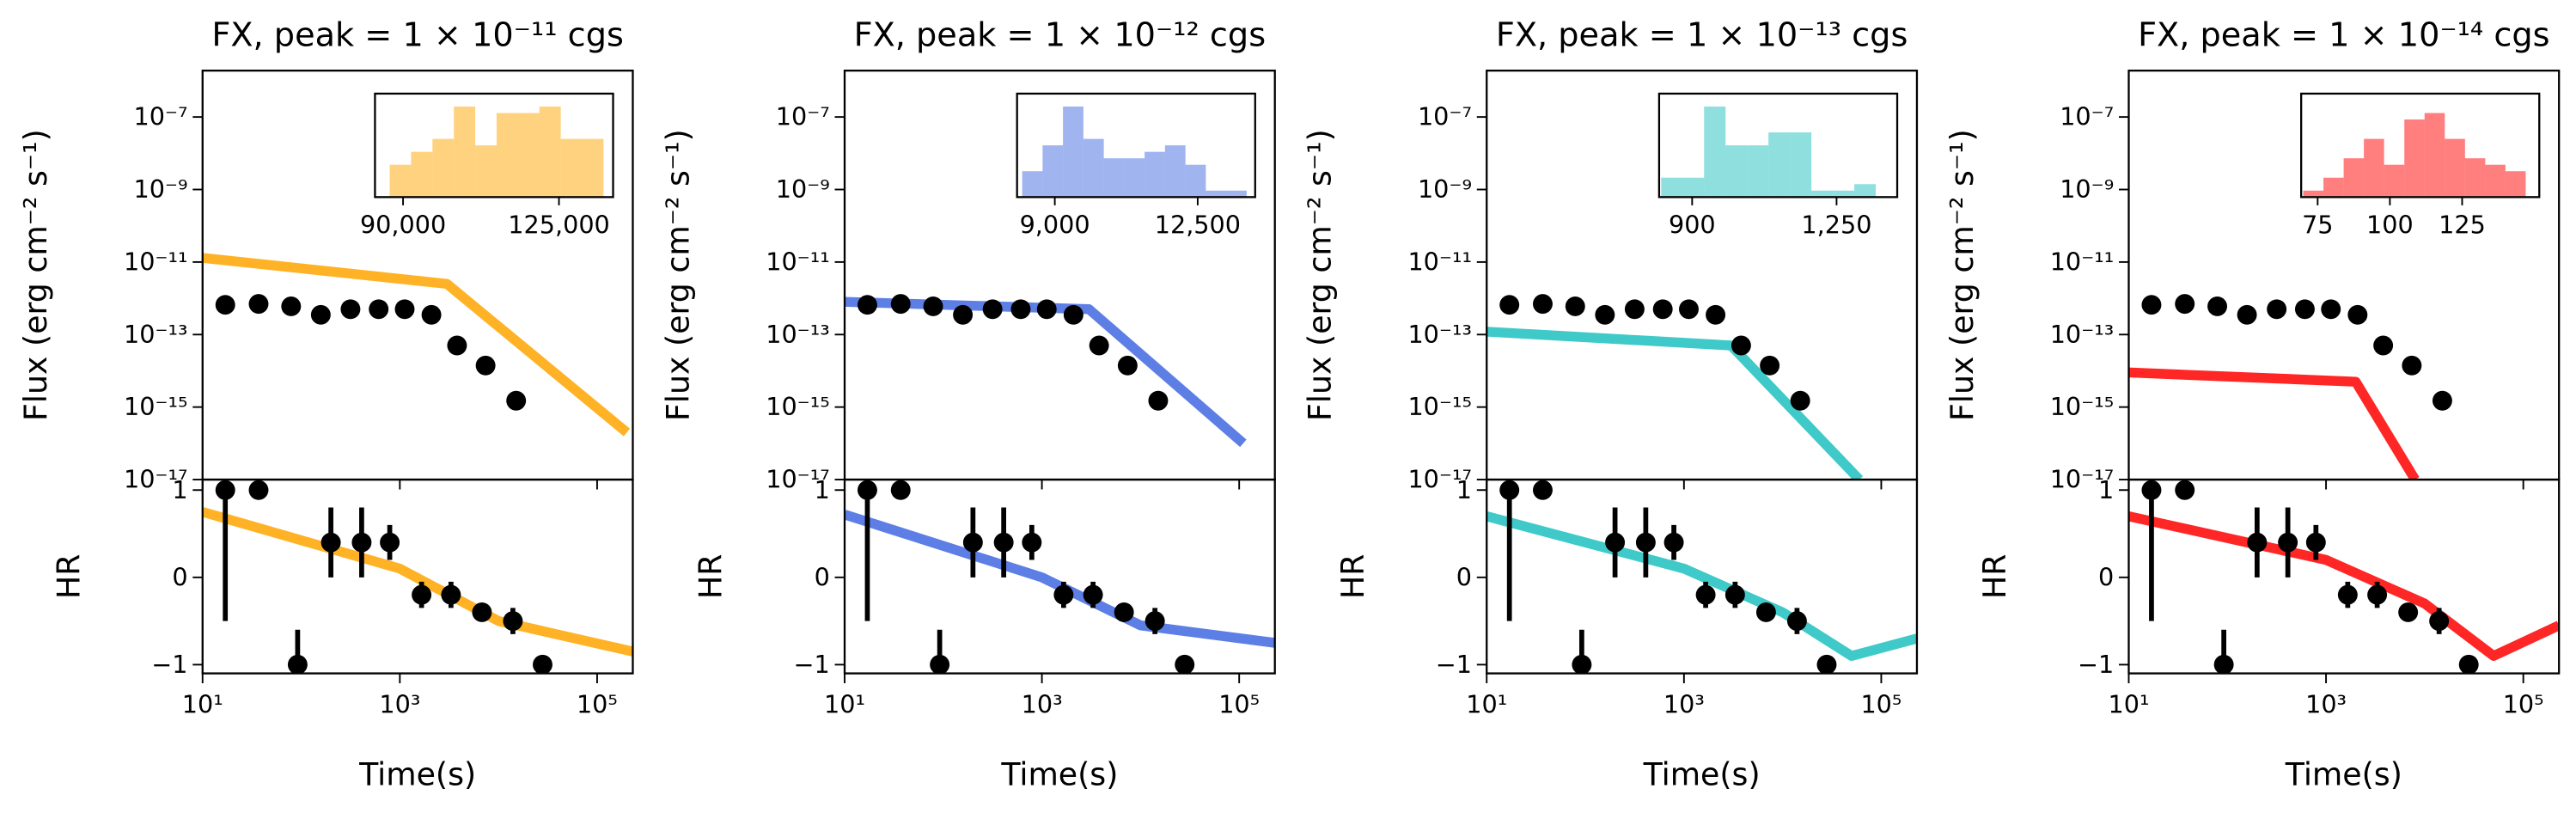  Describe the element at coordinates (1439, 479) in the screenshot. I see `y-tick-label: 10⁻¹⁷` at that location.